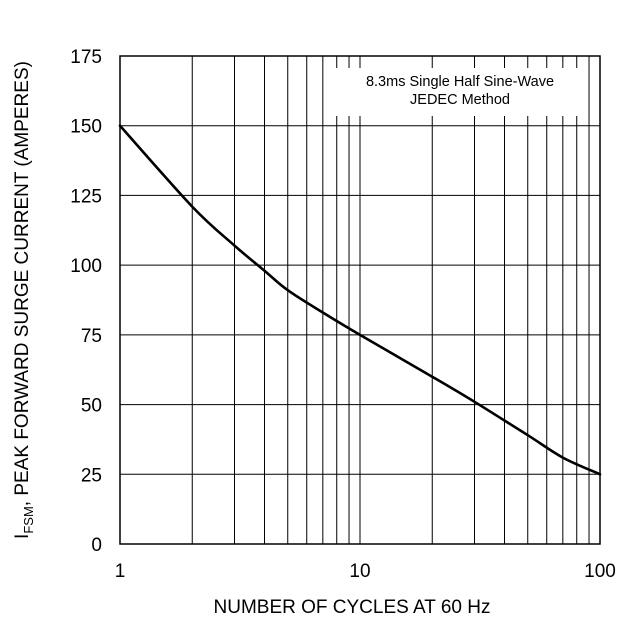 This screenshot has height=628, width=634. I want to click on y-tick-label: 125, so click(86, 196).